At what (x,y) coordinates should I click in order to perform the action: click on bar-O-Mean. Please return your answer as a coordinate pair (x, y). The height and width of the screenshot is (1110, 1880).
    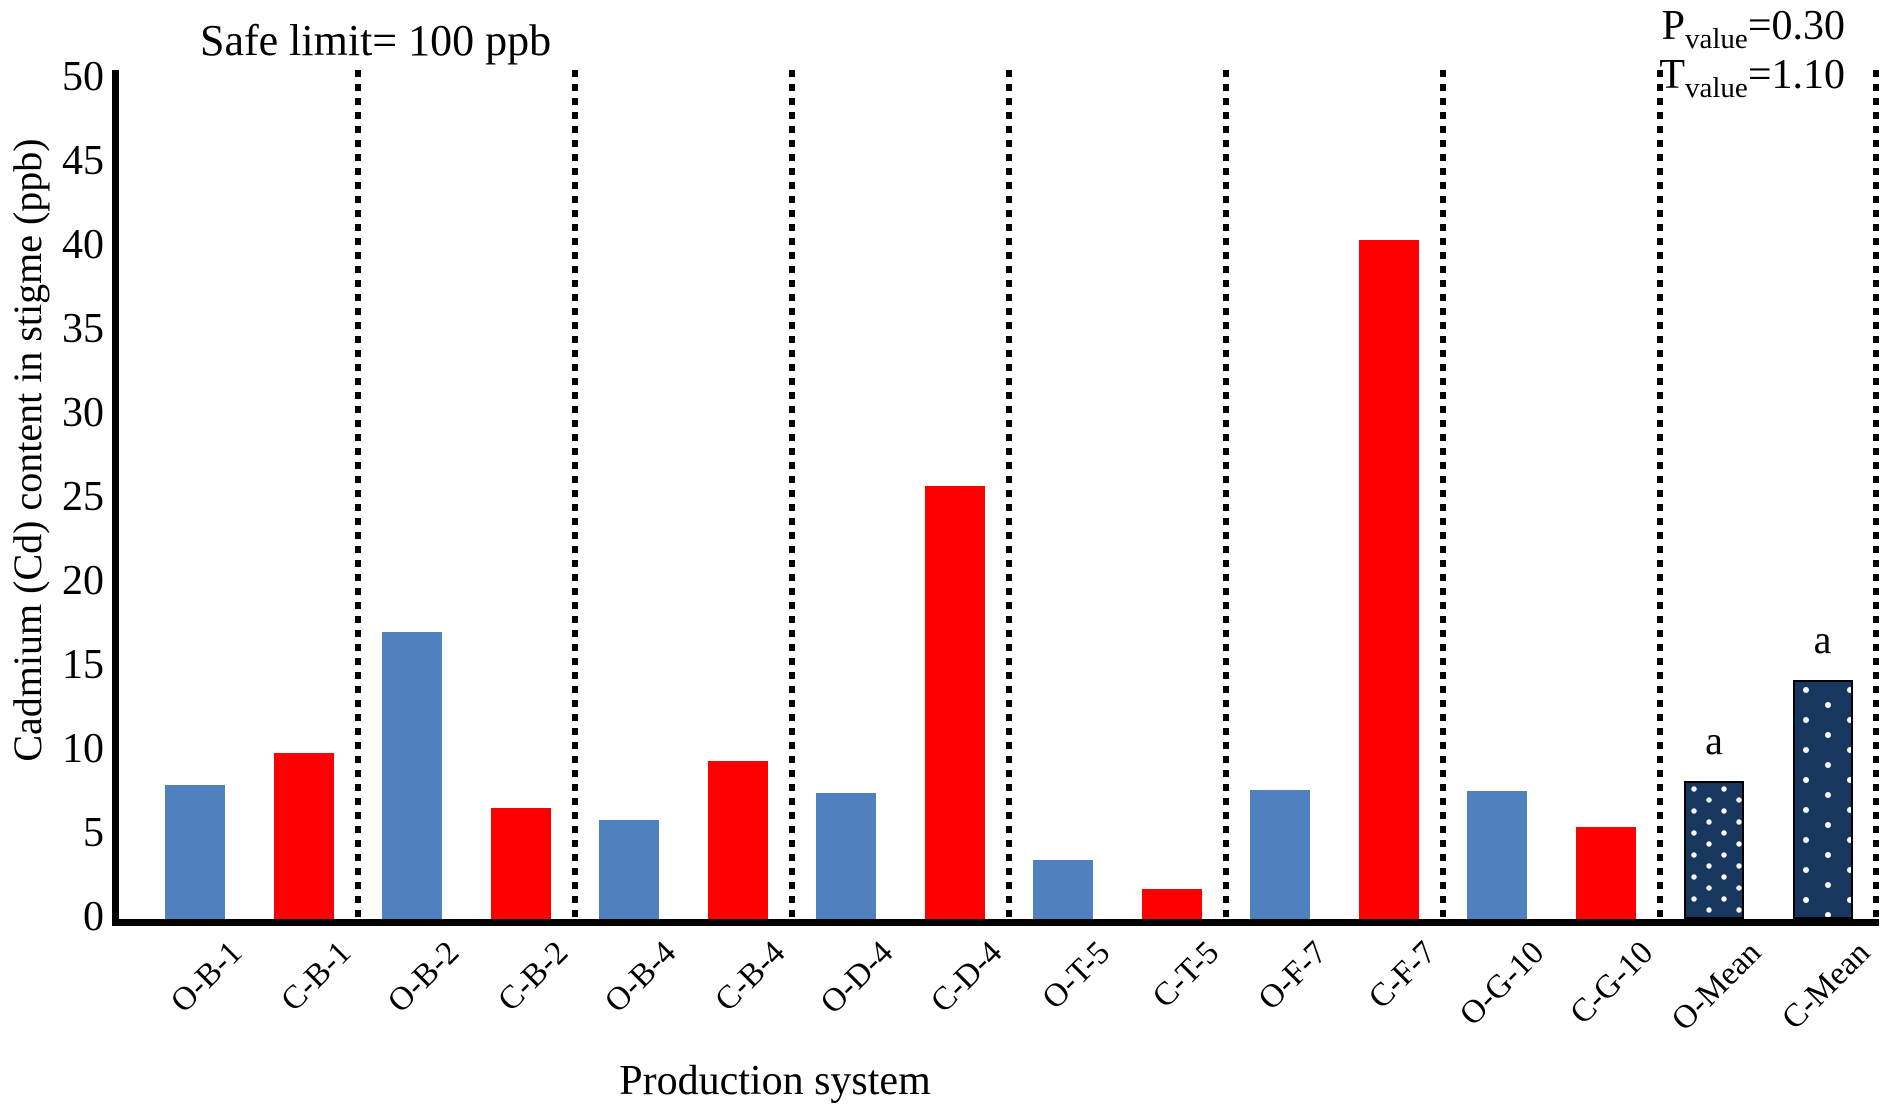
    Looking at the image, I should click on (1714, 850).